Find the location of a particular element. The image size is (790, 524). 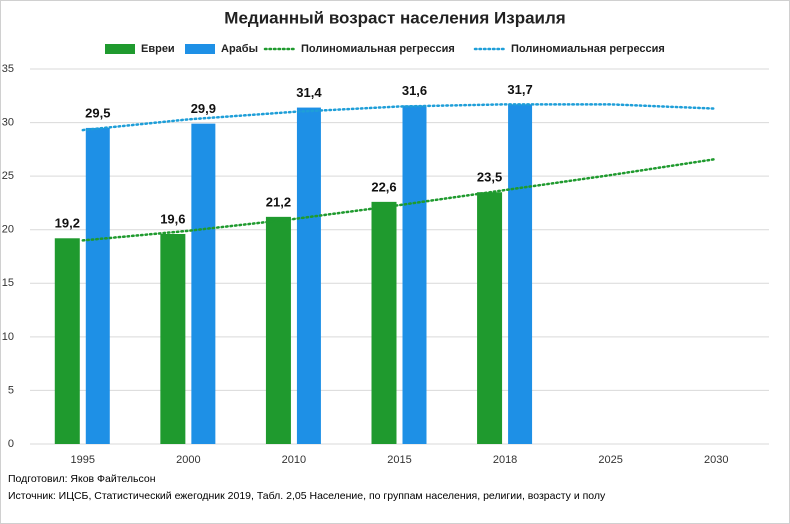

y-tick-label: 15 is located at coordinates (8, 283).